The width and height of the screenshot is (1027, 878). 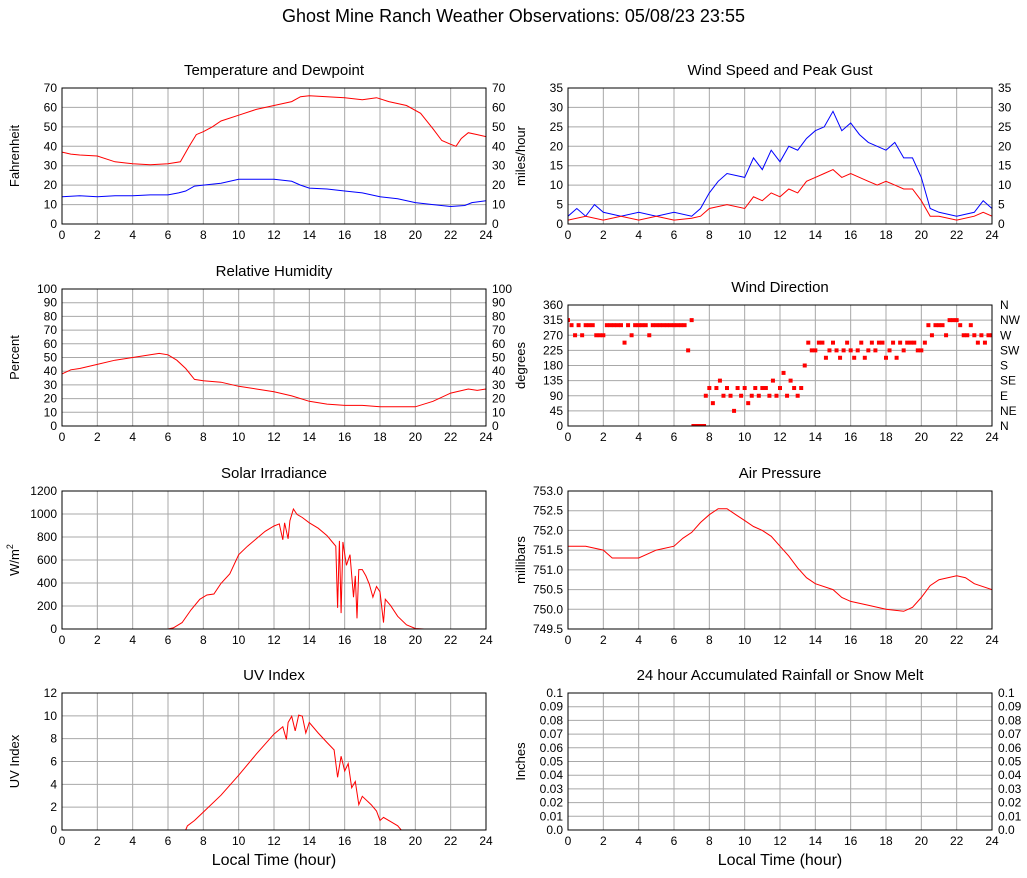 What do you see at coordinates (51, 146) in the screenshot?
I see `y-tick-label: 40` at bounding box center [51, 146].